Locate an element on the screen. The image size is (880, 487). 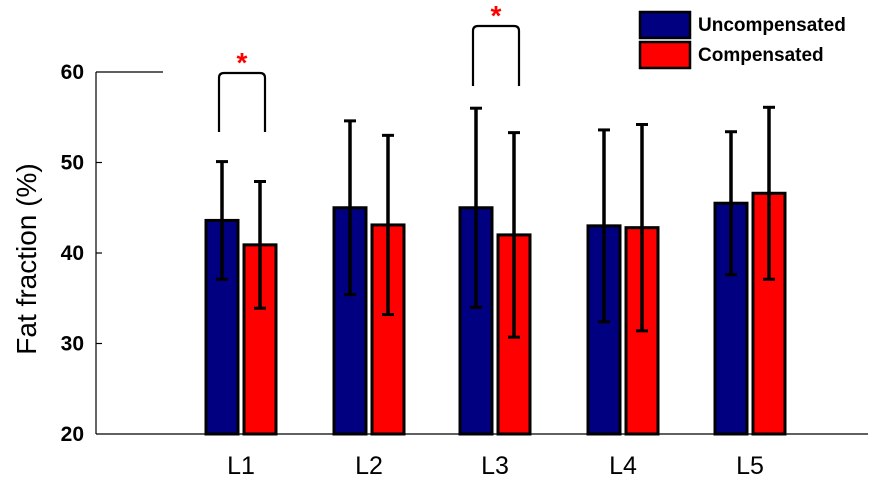
y-tick-label: 20 is located at coordinates (72, 434).